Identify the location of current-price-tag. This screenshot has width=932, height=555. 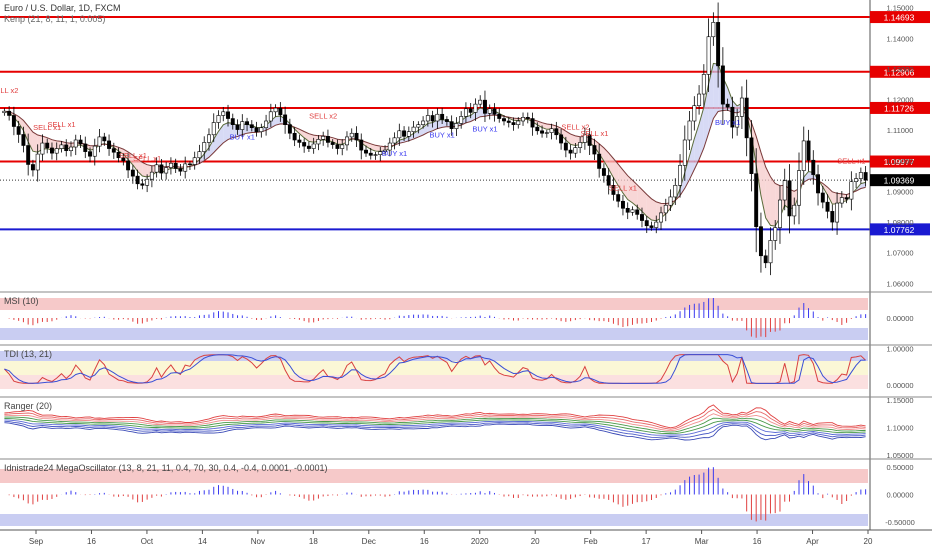
(900, 180).